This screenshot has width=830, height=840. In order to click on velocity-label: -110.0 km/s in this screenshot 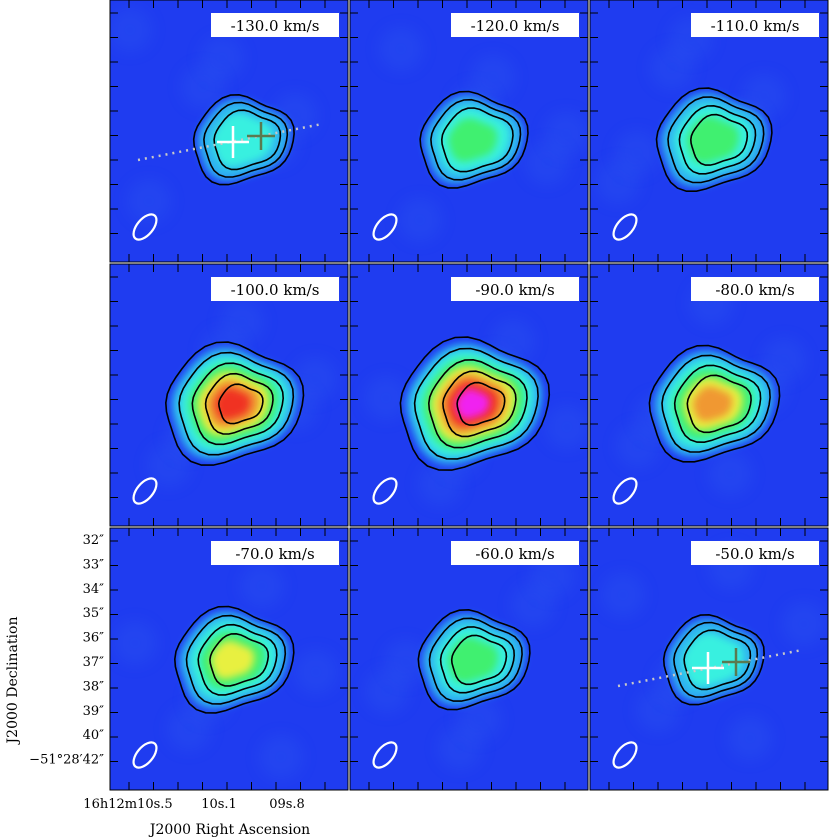, I will do `click(755, 26)`.